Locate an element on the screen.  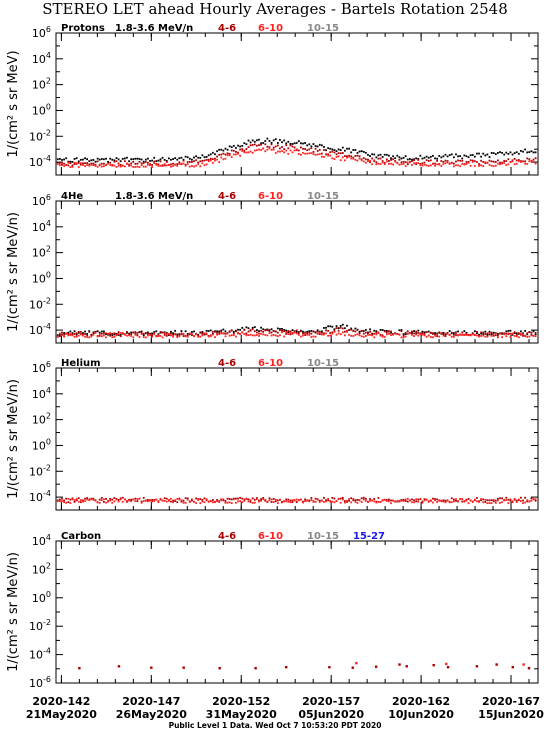
y-tick-label: 102 is located at coordinates (41, 419).